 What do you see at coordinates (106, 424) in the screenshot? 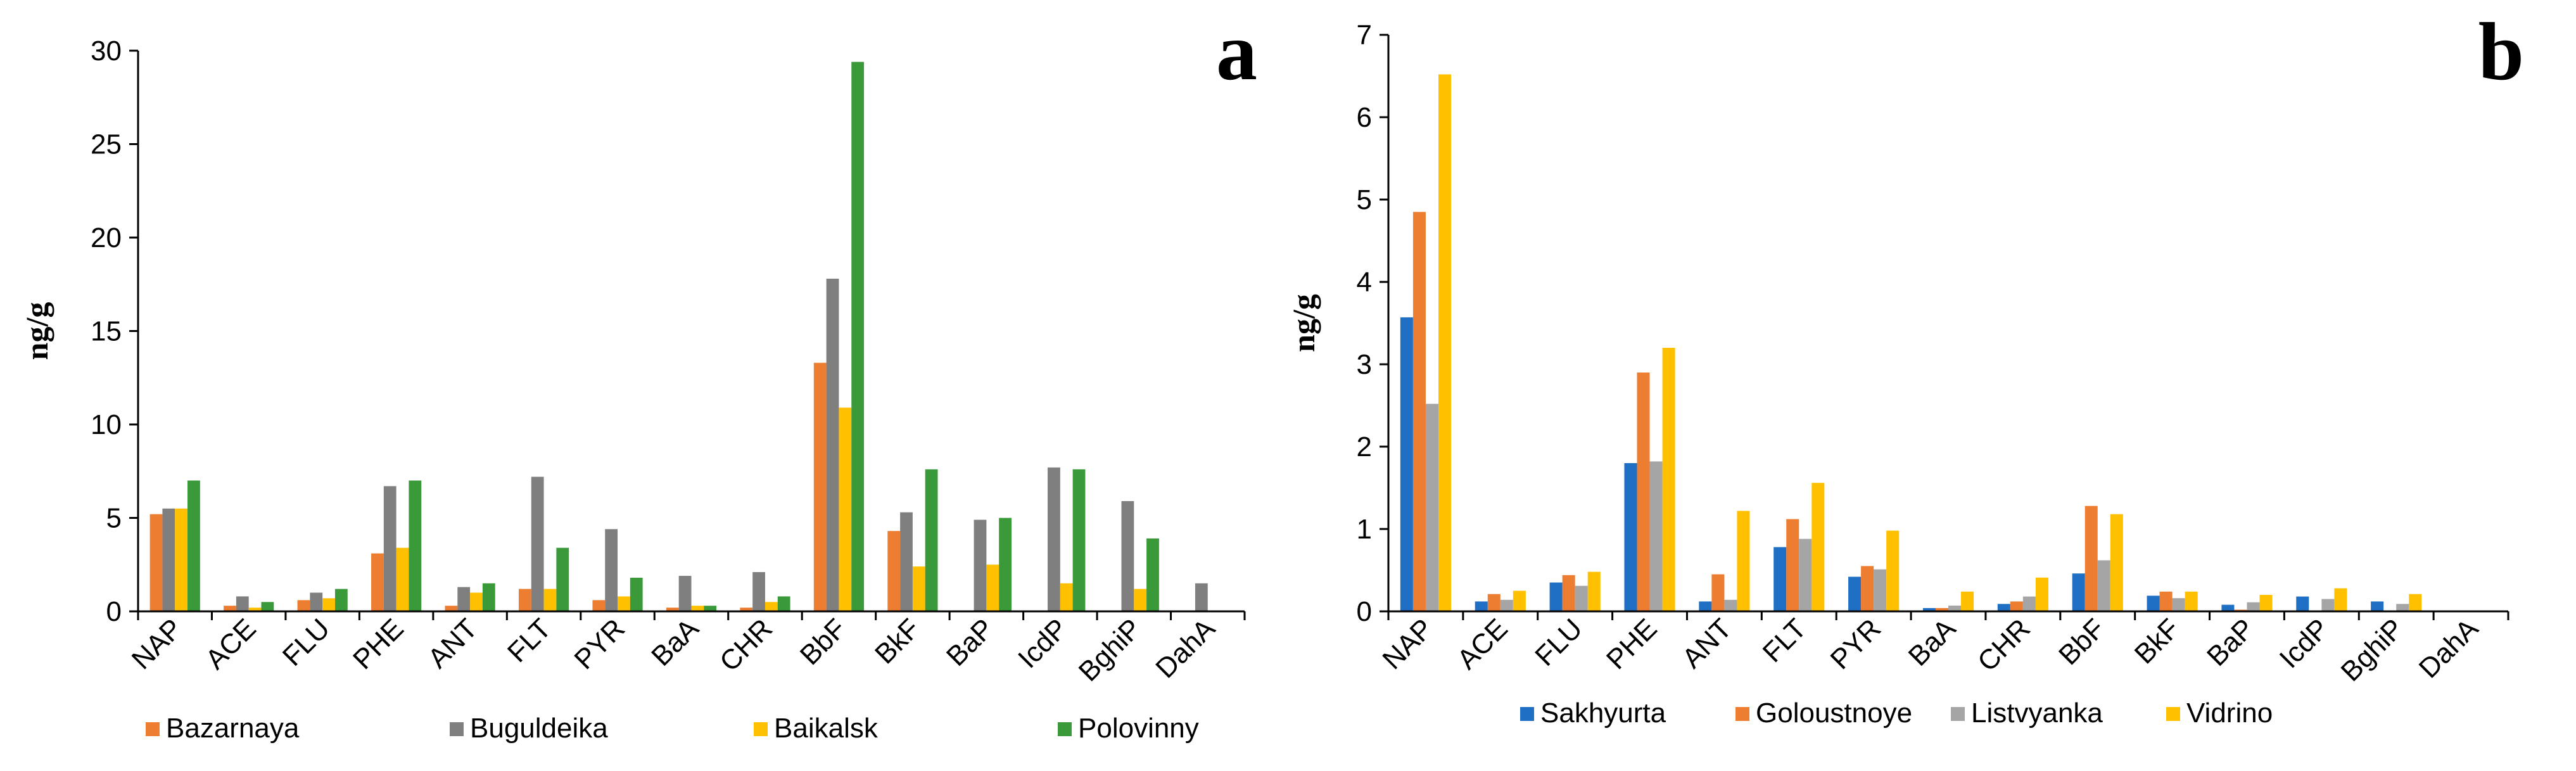
I see `y-tick-label: 10` at bounding box center [106, 424].